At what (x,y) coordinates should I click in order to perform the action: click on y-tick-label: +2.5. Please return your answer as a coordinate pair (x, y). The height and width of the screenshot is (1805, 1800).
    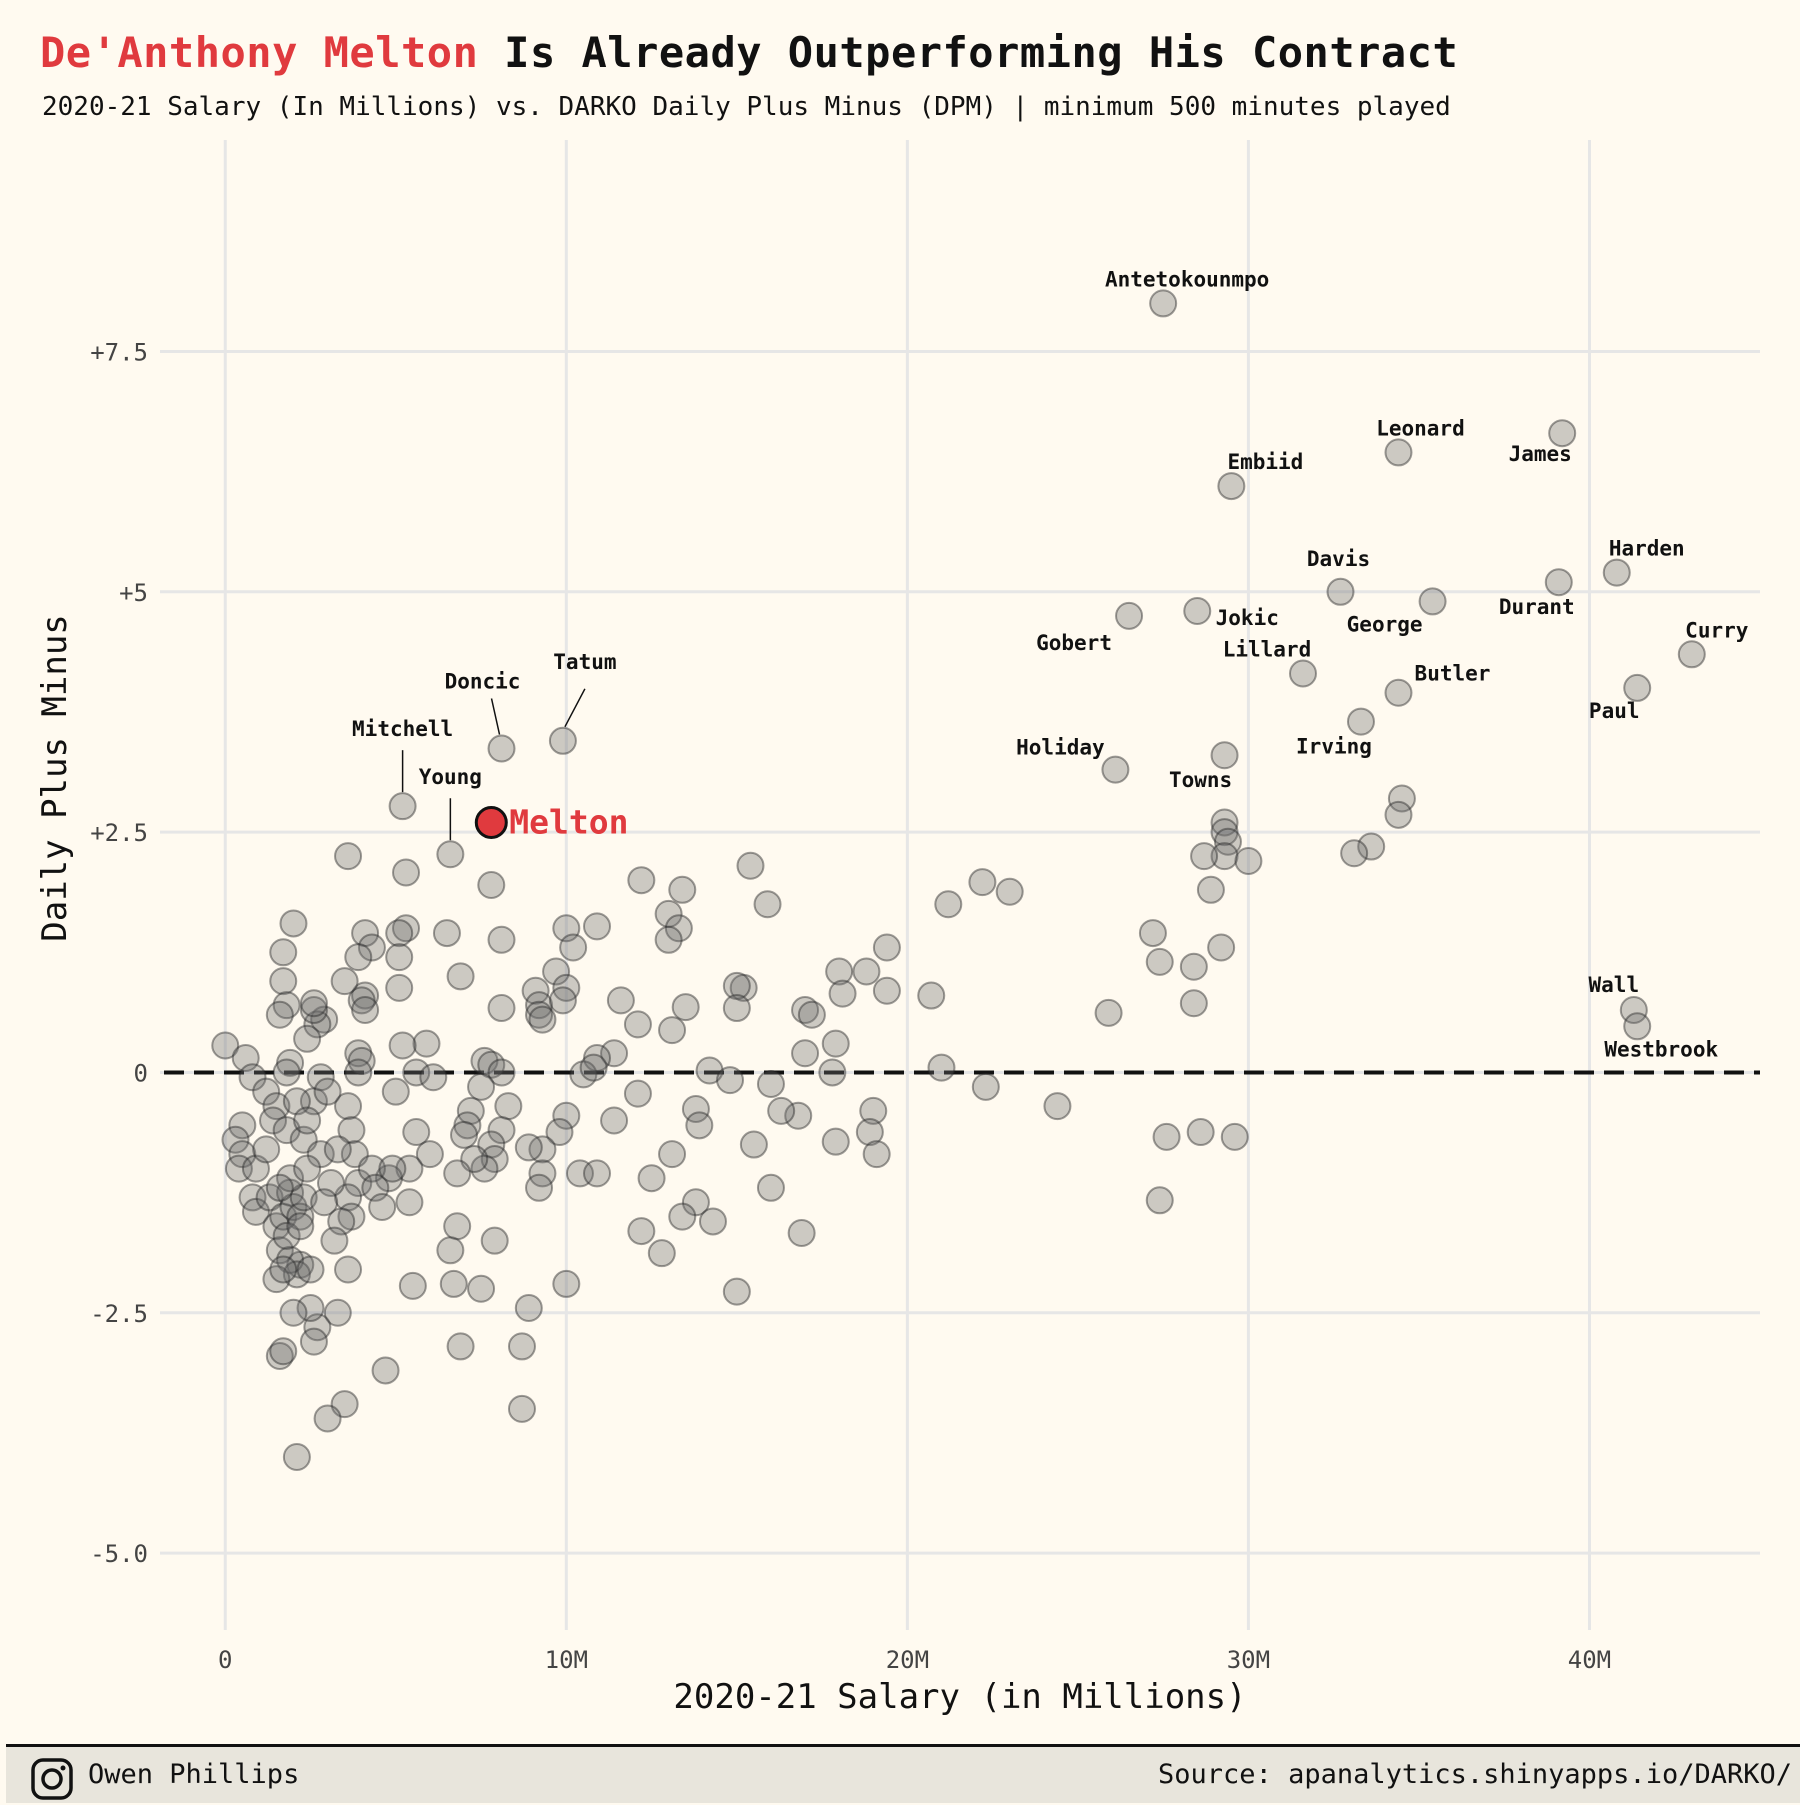
    Looking at the image, I should click on (119, 833).